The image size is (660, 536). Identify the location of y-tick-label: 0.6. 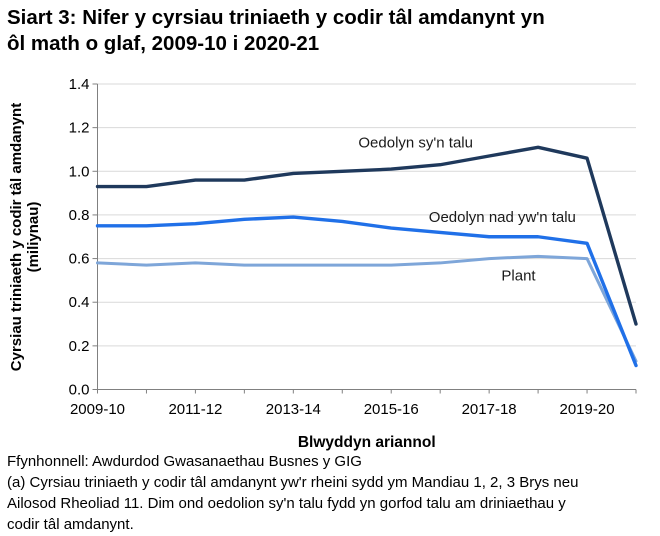
(79, 259).